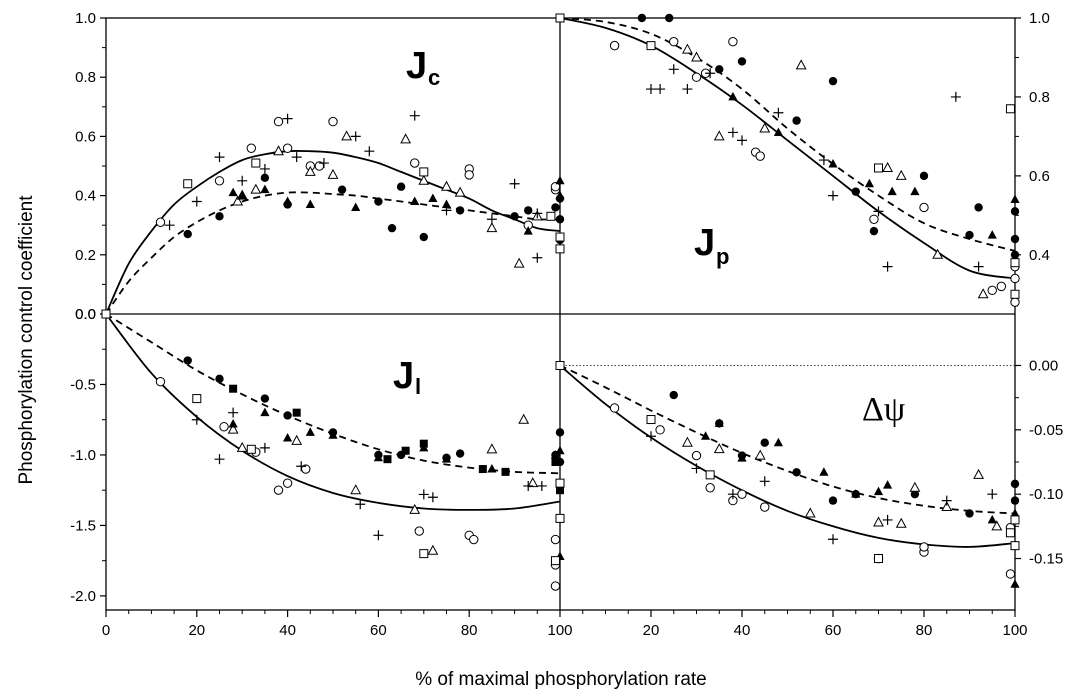  What do you see at coordinates (287, 630) in the screenshot?
I see `x-tick-label: 40` at bounding box center [287, 630].